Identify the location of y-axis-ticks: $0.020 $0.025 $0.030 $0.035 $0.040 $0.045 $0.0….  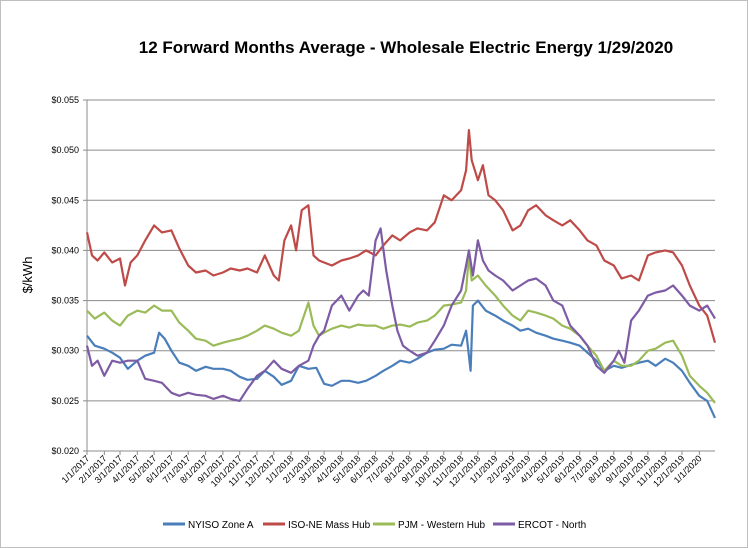
(65, 275).